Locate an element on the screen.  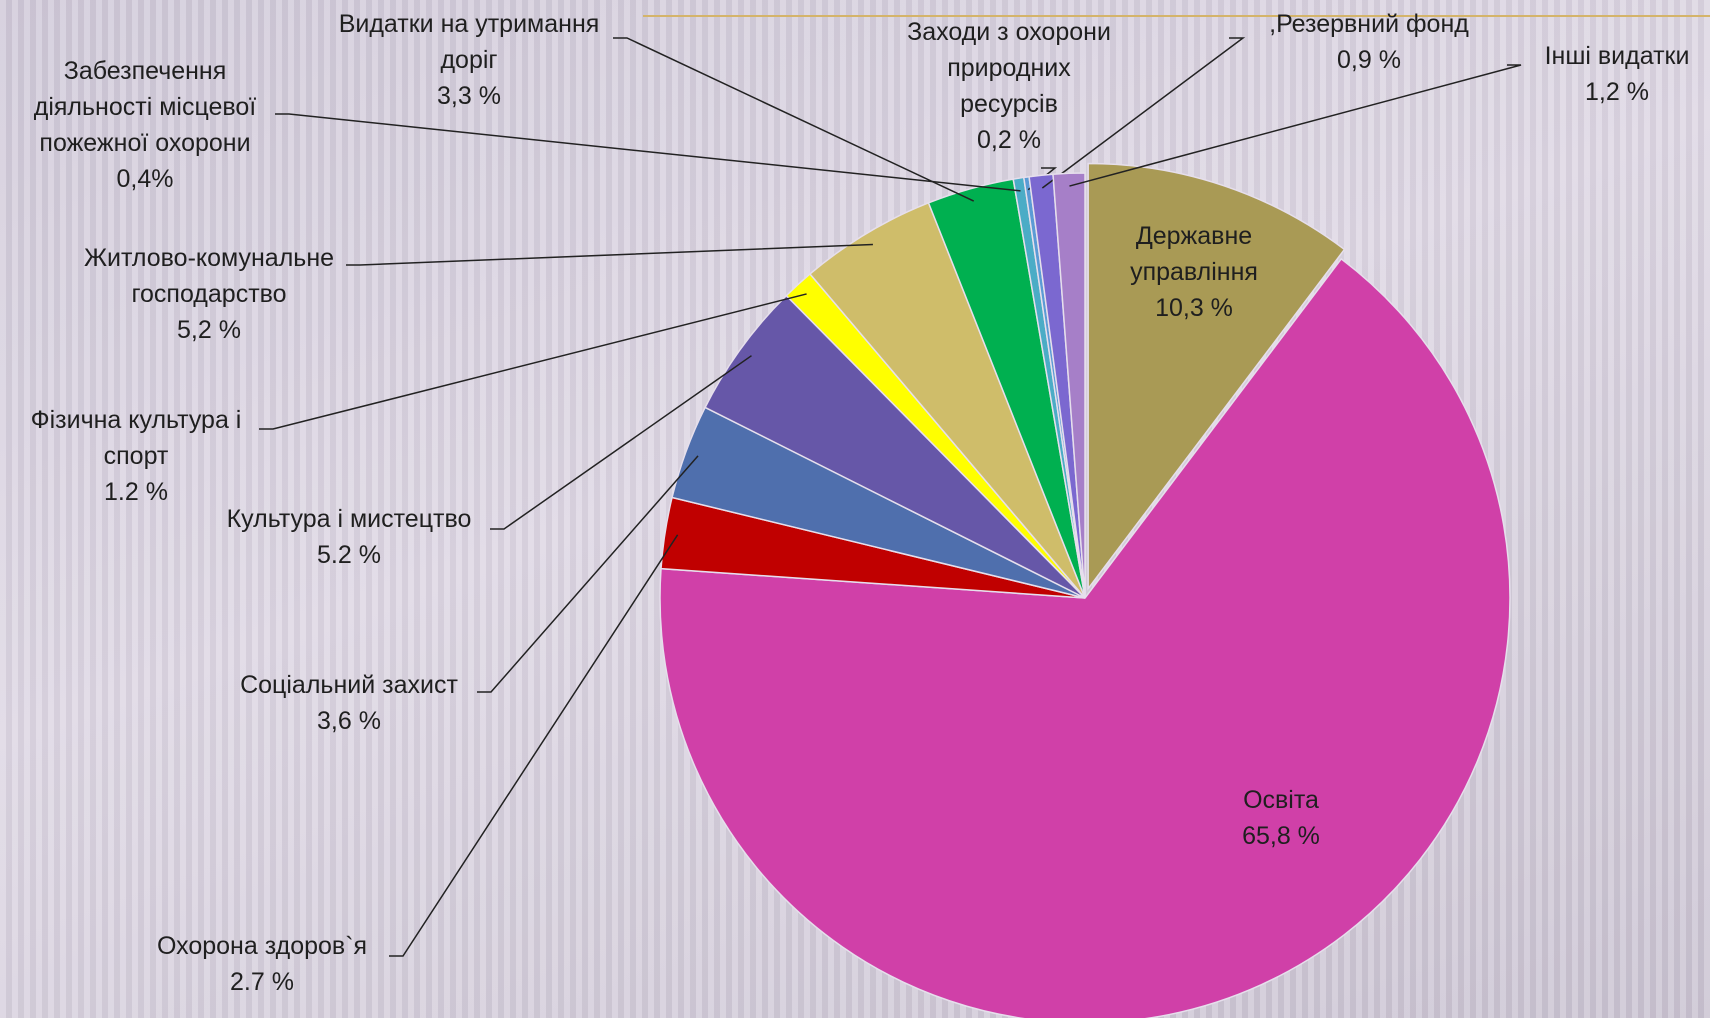
slice-label: Інші видатки 1,2 % is located at coordinates (1617, 74).